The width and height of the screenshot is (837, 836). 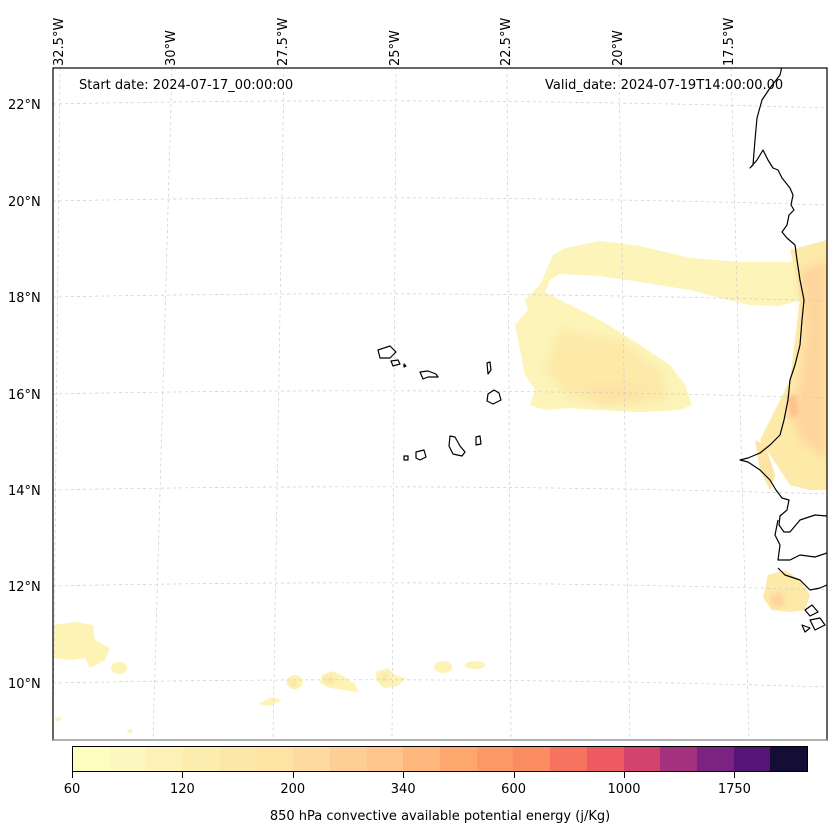 What do you see at coordinates (293, 789) in the screenshot?
I see `colorbar-tick-label: 200` at bounding box center [293, 789].